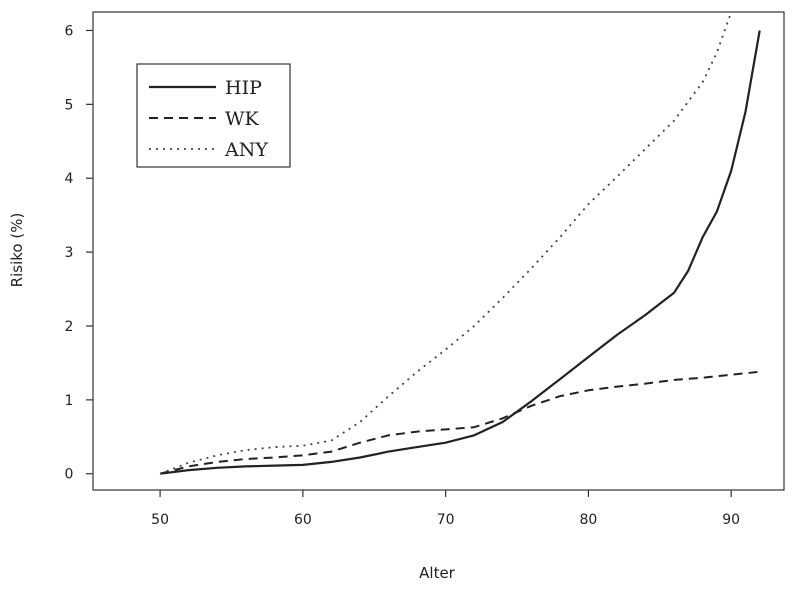  What do you see at coordinates (69, 475) in the screenshot?
I see `y-tick-label: 0` at bounding box center [69, 475].